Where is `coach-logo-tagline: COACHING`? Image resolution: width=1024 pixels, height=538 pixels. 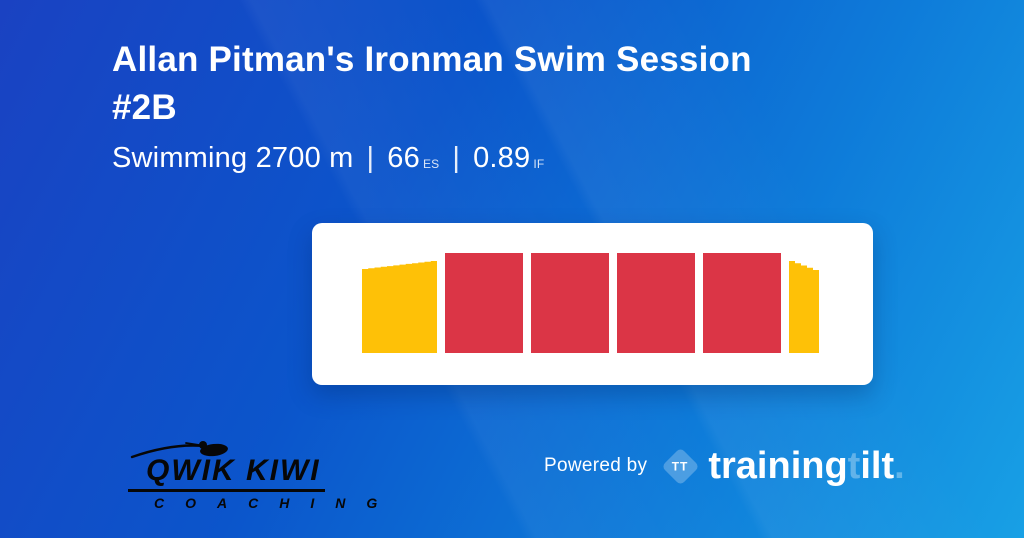
coach-logo-tagline: COACHING is located at coordinates (276, 503).